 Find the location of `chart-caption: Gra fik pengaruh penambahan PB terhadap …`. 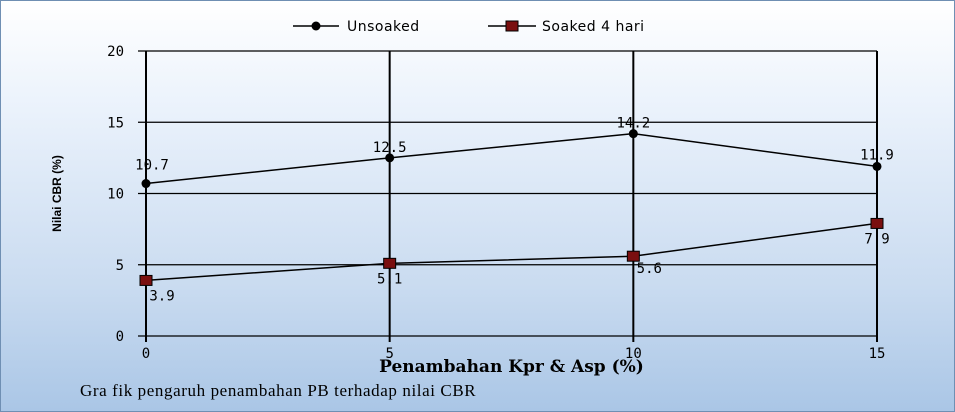

chart-caption: Gra fik pengaruh penambahan PB terhadap … is located at coordinates (278, 390).